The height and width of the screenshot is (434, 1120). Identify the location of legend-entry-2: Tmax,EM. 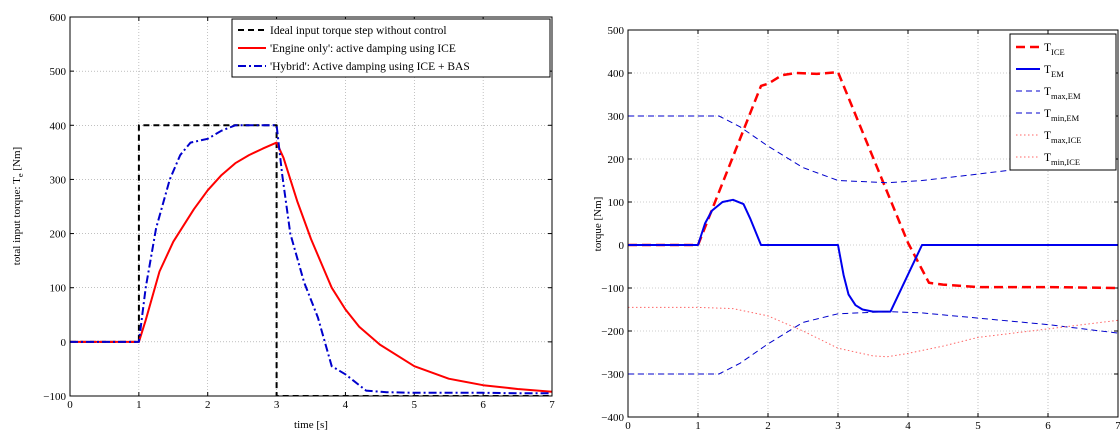
(1062, 93).